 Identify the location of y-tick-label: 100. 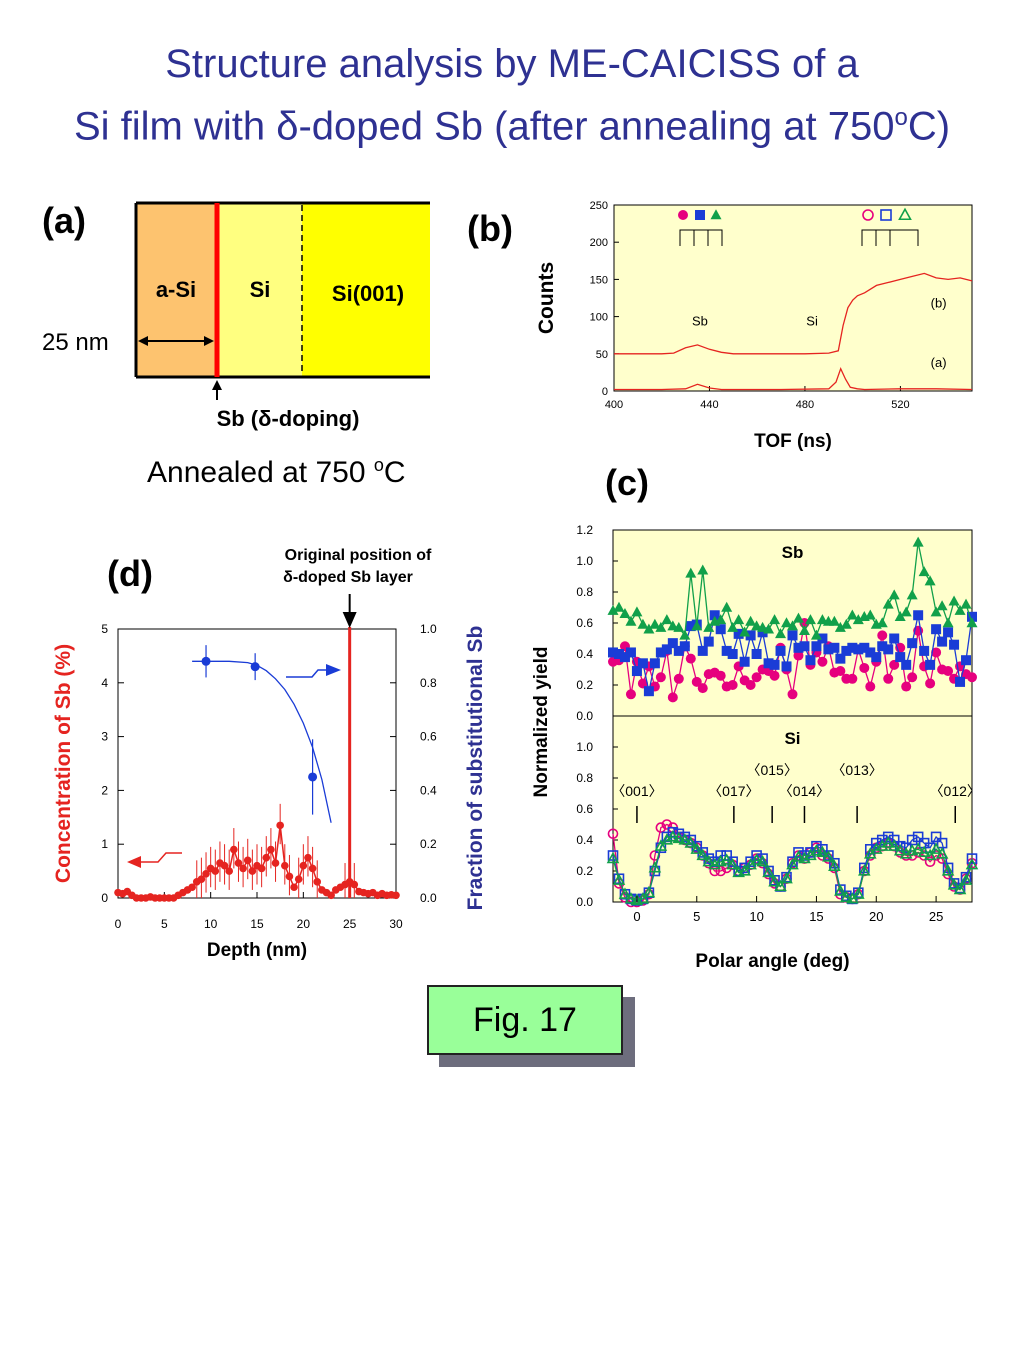
(599, 318).